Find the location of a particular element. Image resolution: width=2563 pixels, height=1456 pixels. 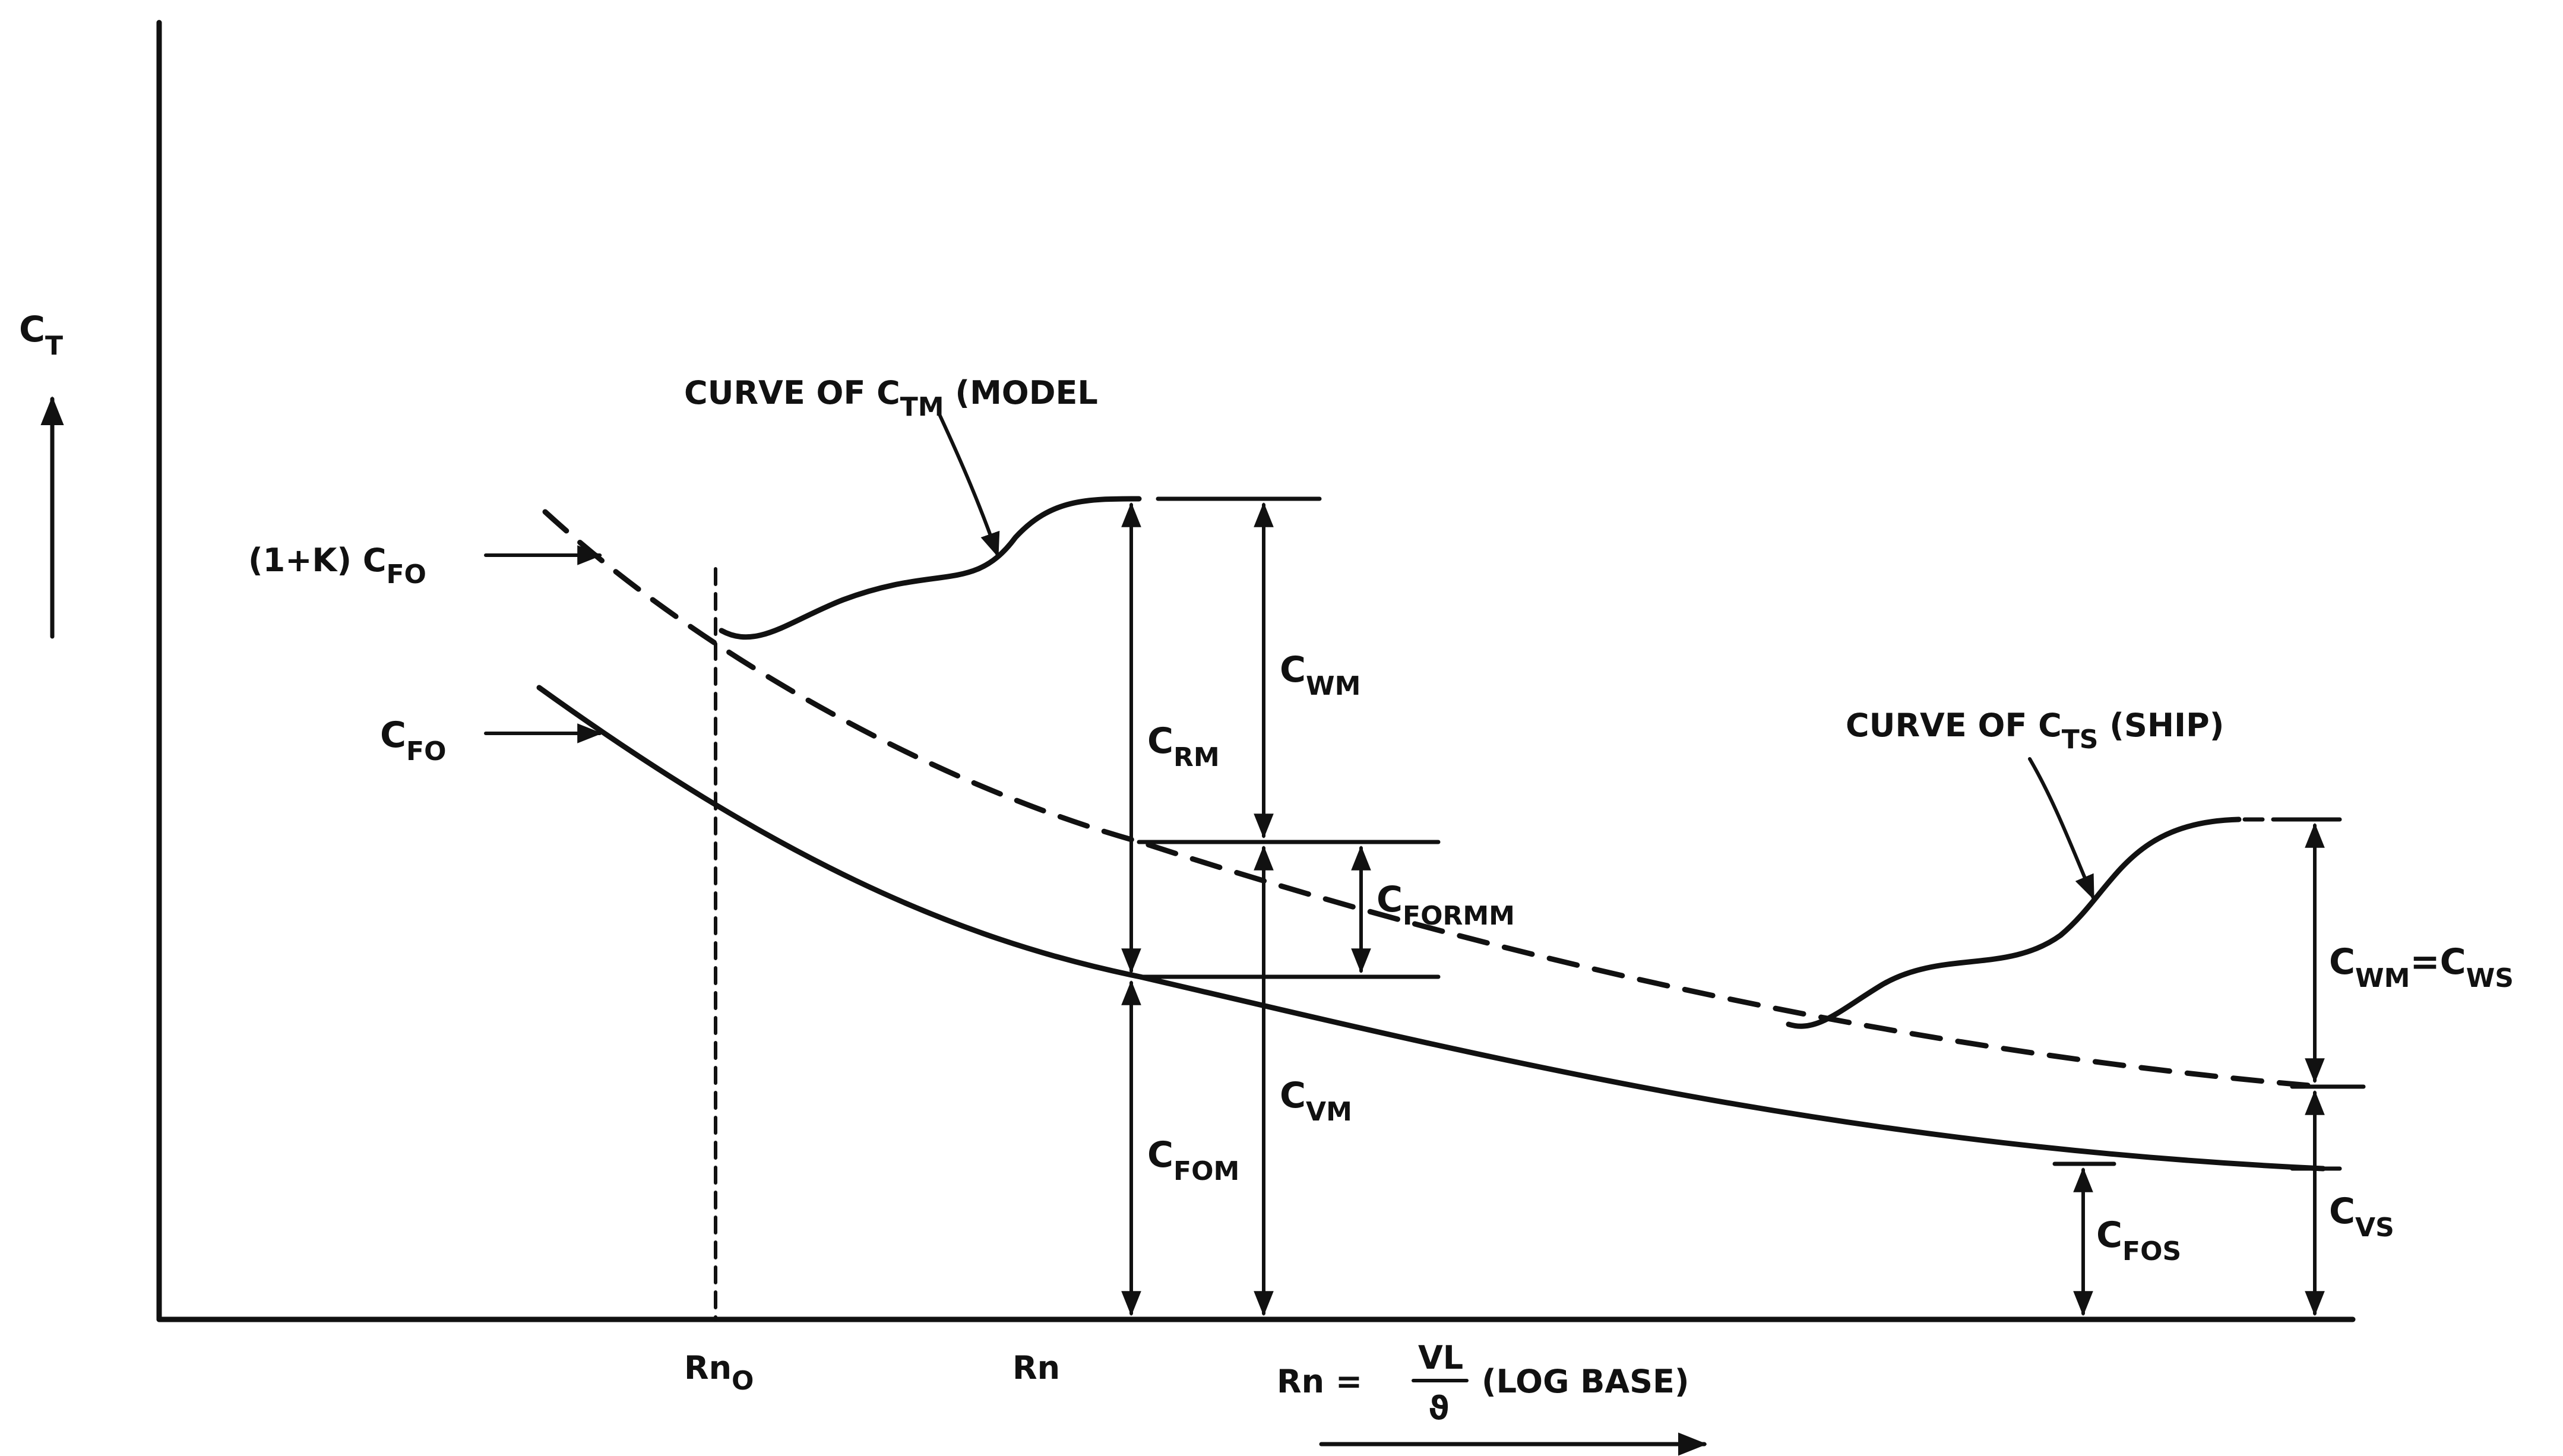

cformm-label: CFORMM is located at coordinates (1446, 905).